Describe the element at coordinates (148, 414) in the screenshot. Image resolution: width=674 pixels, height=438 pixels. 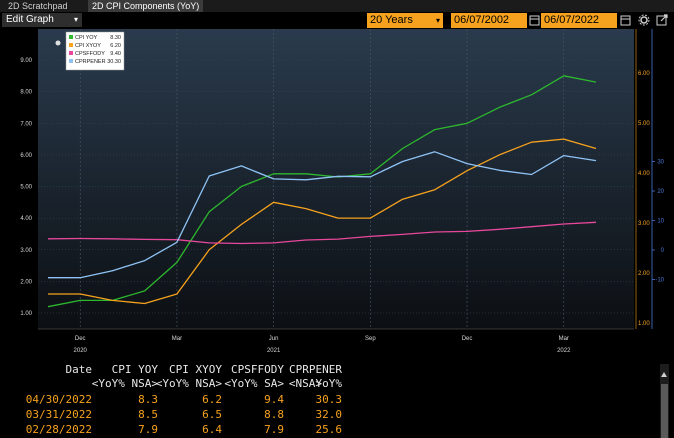
I see `cell-value: 8.5` at that location.